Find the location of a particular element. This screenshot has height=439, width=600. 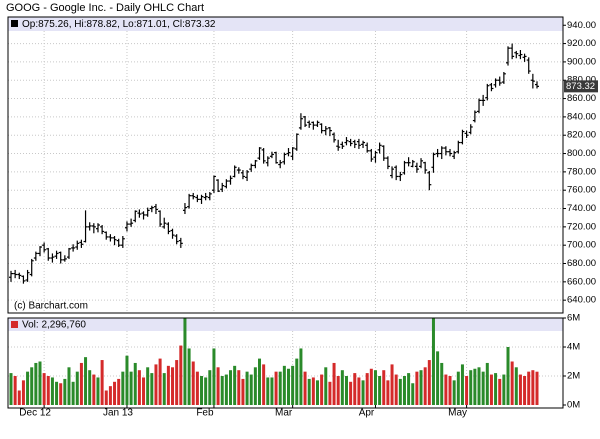

y-tick-label: 660.00 is located at coordinates (581, 281).